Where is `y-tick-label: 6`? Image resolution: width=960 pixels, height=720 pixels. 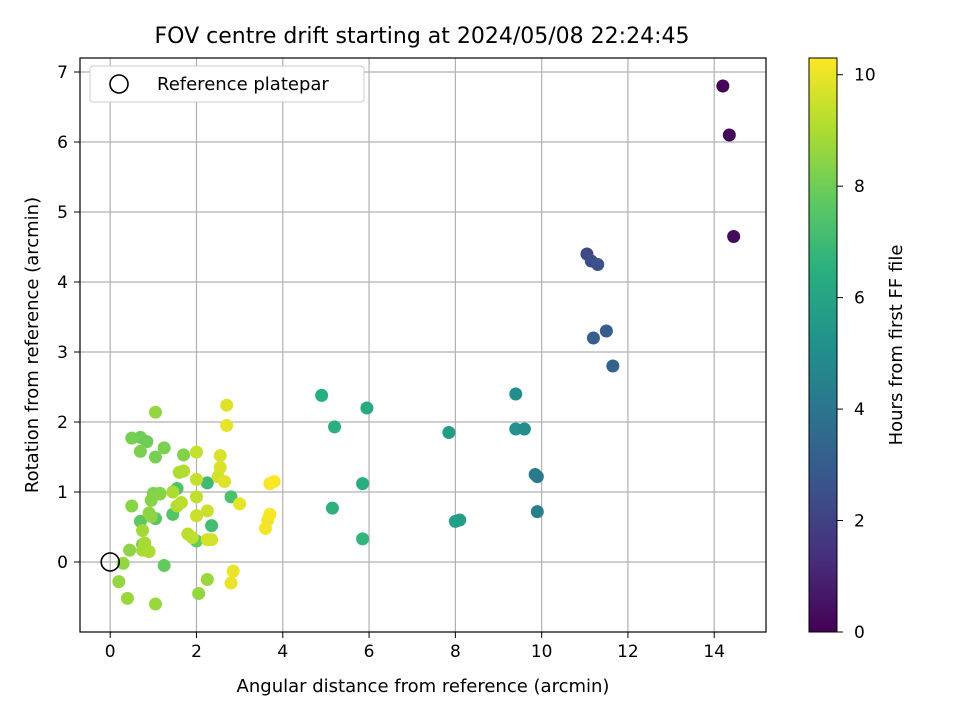 y-tick-label: 6 is located at coordinates (62, 143).